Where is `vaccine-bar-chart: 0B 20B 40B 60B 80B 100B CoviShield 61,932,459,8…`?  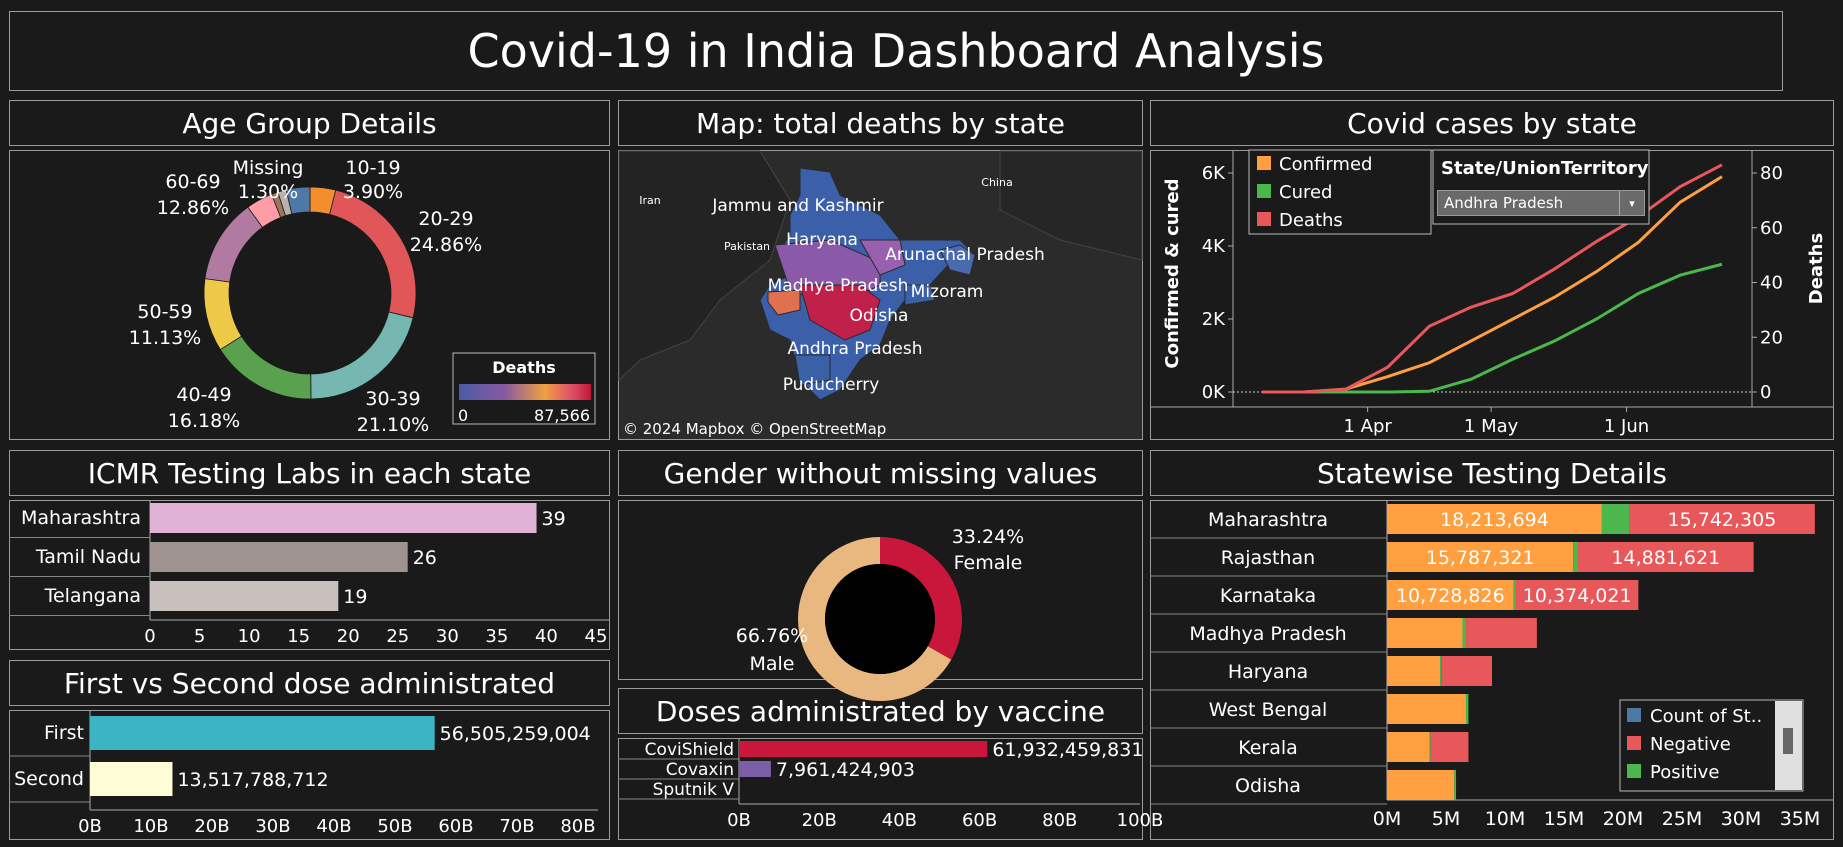 vaccine-bar-chart: 0B 20B 40B 60B 80B 100B CoviShield 61,932,459,8… is located at coordinates (890, 784).